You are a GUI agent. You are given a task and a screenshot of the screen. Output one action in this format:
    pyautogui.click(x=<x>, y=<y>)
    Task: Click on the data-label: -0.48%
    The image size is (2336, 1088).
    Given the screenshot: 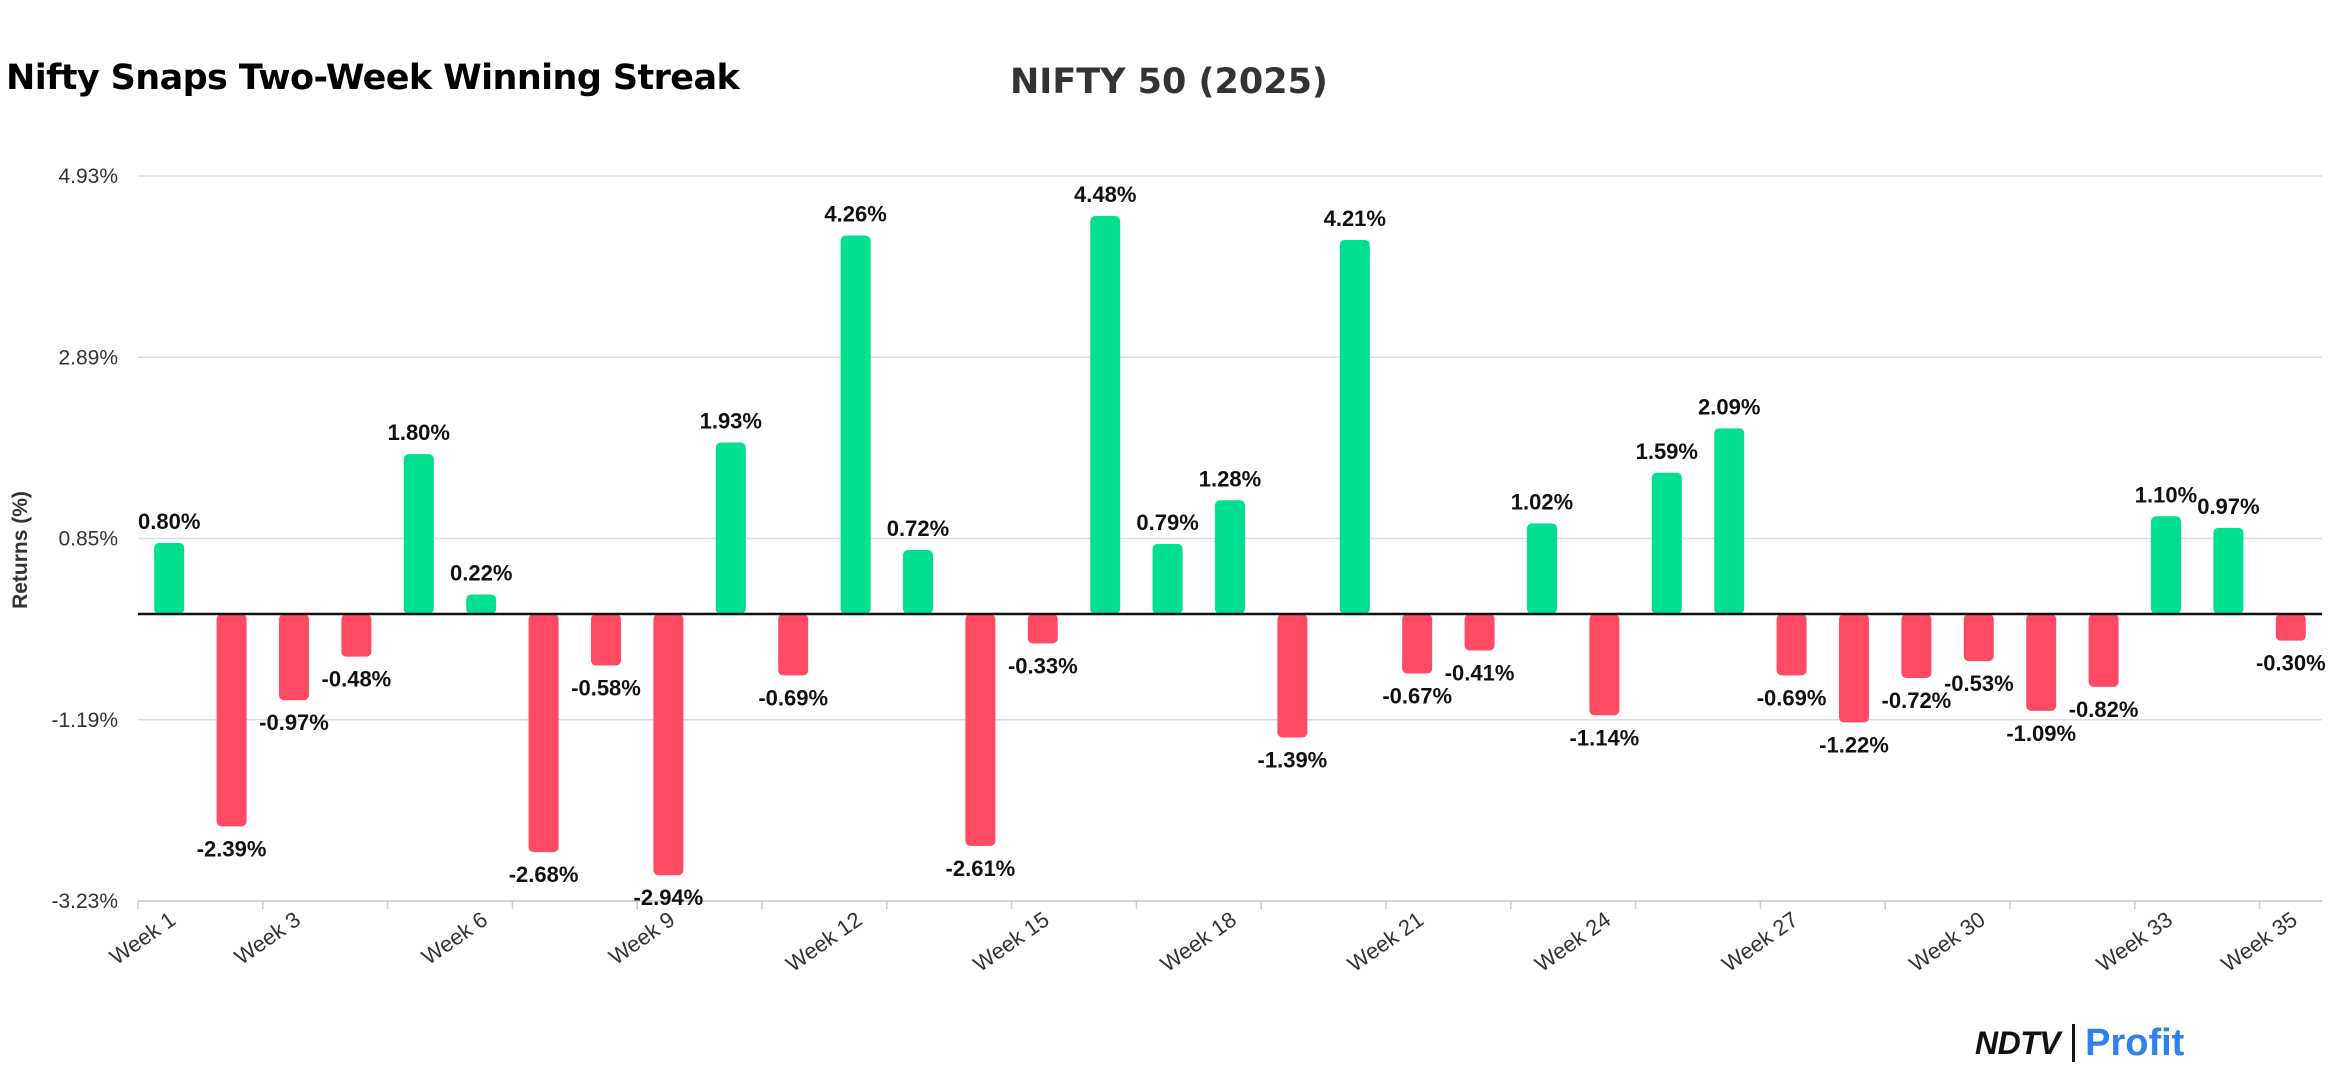 What is the action you would take?
    pyautogui.click(x=357, y=679)
    